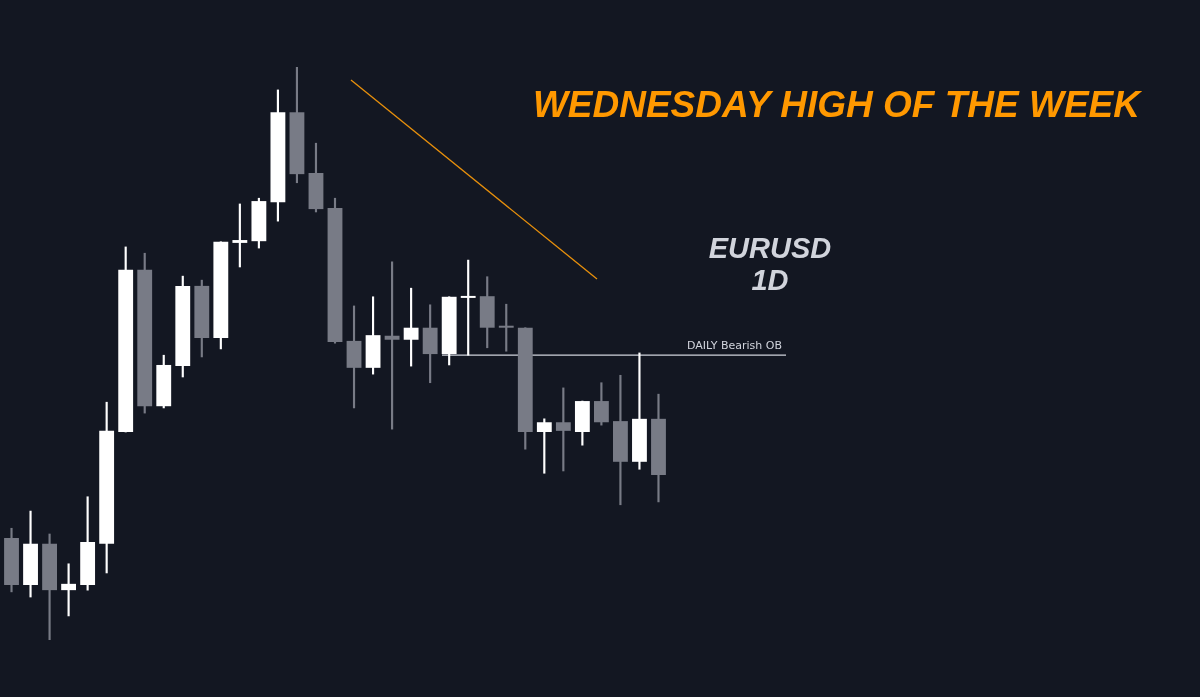 The image size is (1200, 697). I want to click on ref-line-label: DAILY Bearish OB, so click(734, 345).